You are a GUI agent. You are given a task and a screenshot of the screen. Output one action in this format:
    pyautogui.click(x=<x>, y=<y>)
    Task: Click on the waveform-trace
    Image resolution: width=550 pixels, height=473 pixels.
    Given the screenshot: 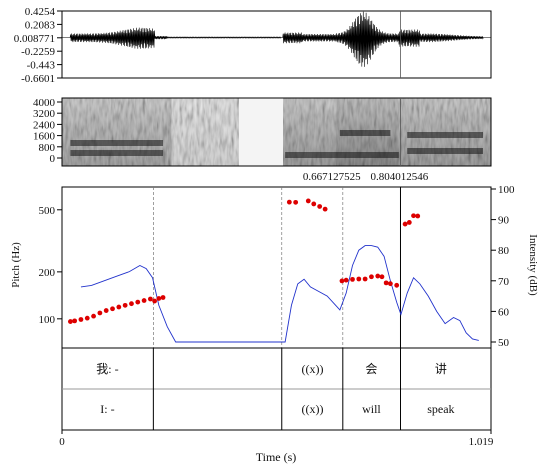 What is the action you would take?
    pyautogui.click(x=276, y=39)
    